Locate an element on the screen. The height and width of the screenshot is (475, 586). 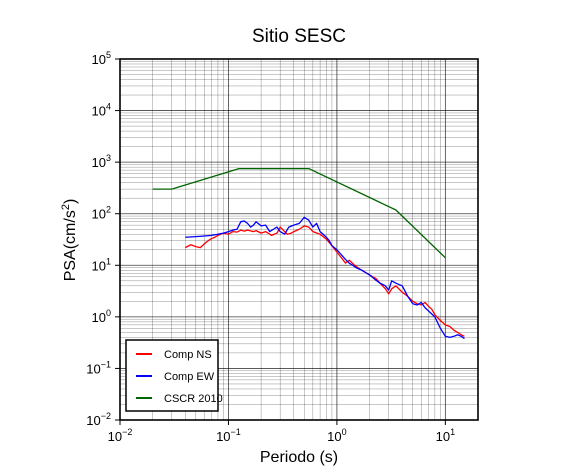
y-tick-exponent: −2 is located at coordinates (106, 416).